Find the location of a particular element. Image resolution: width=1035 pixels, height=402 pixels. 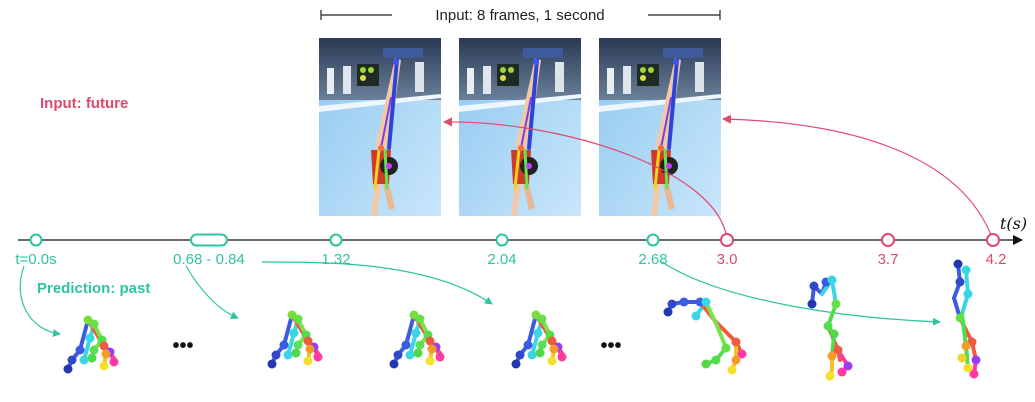

input-window-label: Input: 8 frames, 1 second is located at coordinates (519, 15).